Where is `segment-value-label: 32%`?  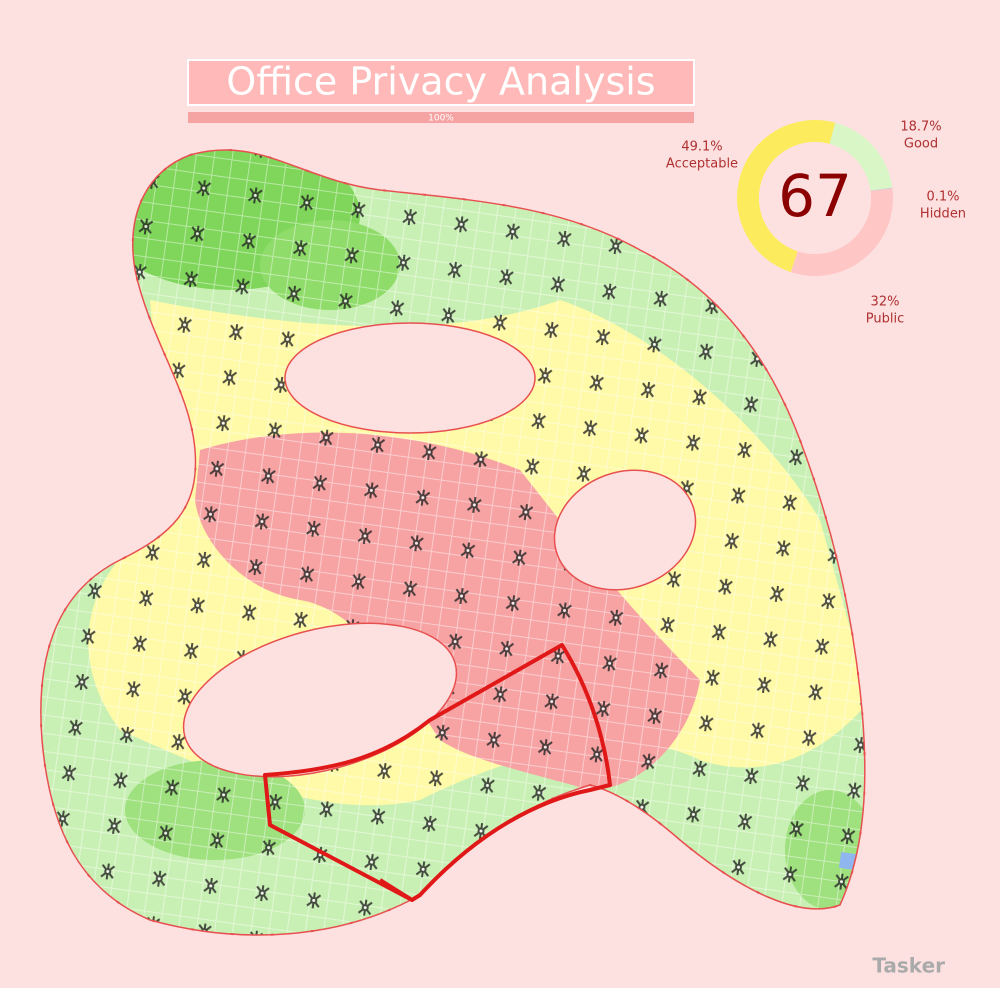
segment-value-label: 32% is located at coordinates (885, 302).